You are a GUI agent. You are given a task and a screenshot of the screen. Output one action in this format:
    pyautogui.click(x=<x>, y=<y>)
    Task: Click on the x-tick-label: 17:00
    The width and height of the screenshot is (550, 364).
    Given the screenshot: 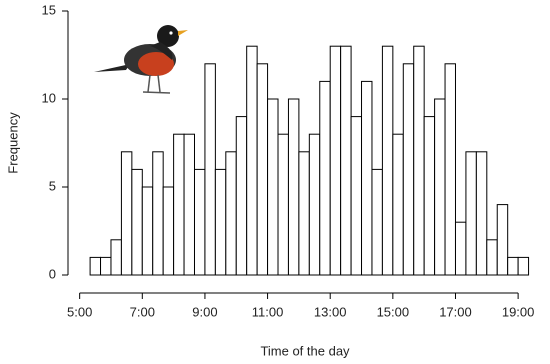 What is the action you would take?
    pyautogui.click(x=455, y=311)
    